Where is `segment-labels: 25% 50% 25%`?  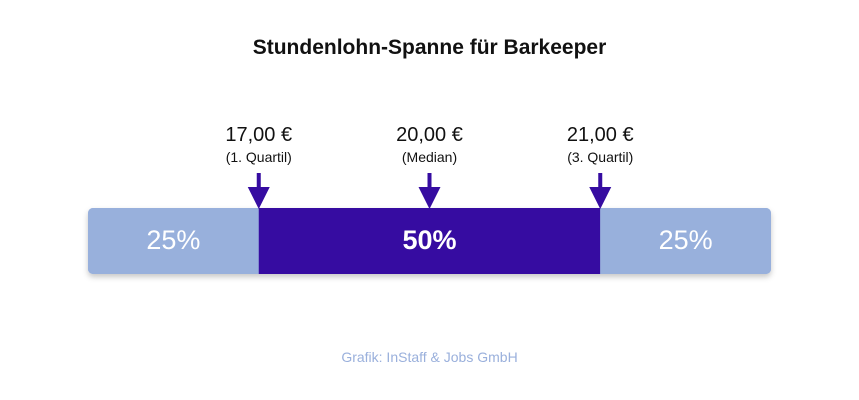
segment-labels: 25% 50% 25% is located at coordinates (429, 240).